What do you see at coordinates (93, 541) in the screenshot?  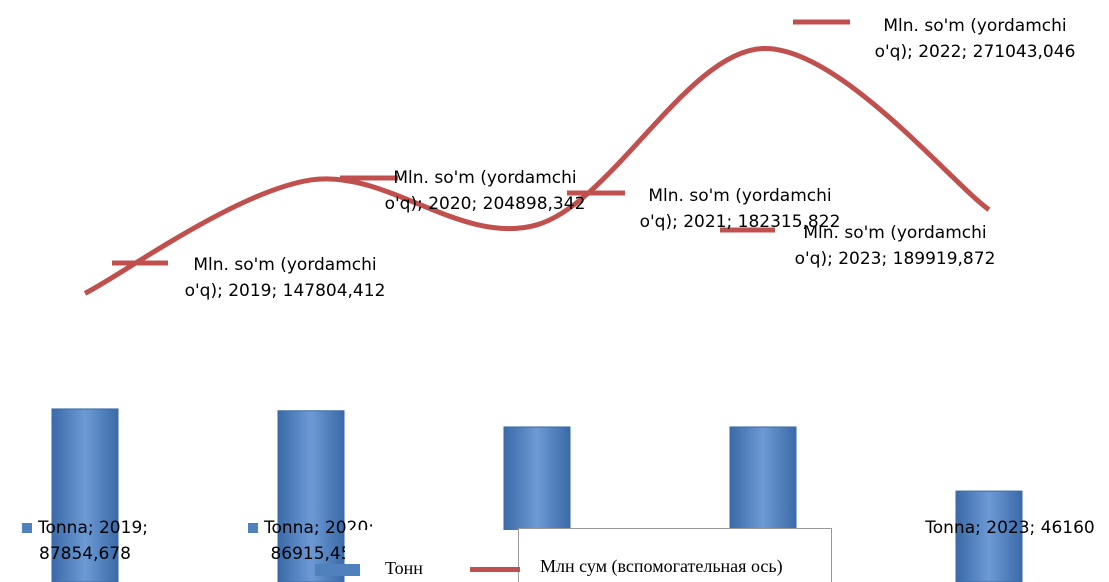 I see `label-text: Tonna; 2019; 87854,678` at bounding box center [93, 541].